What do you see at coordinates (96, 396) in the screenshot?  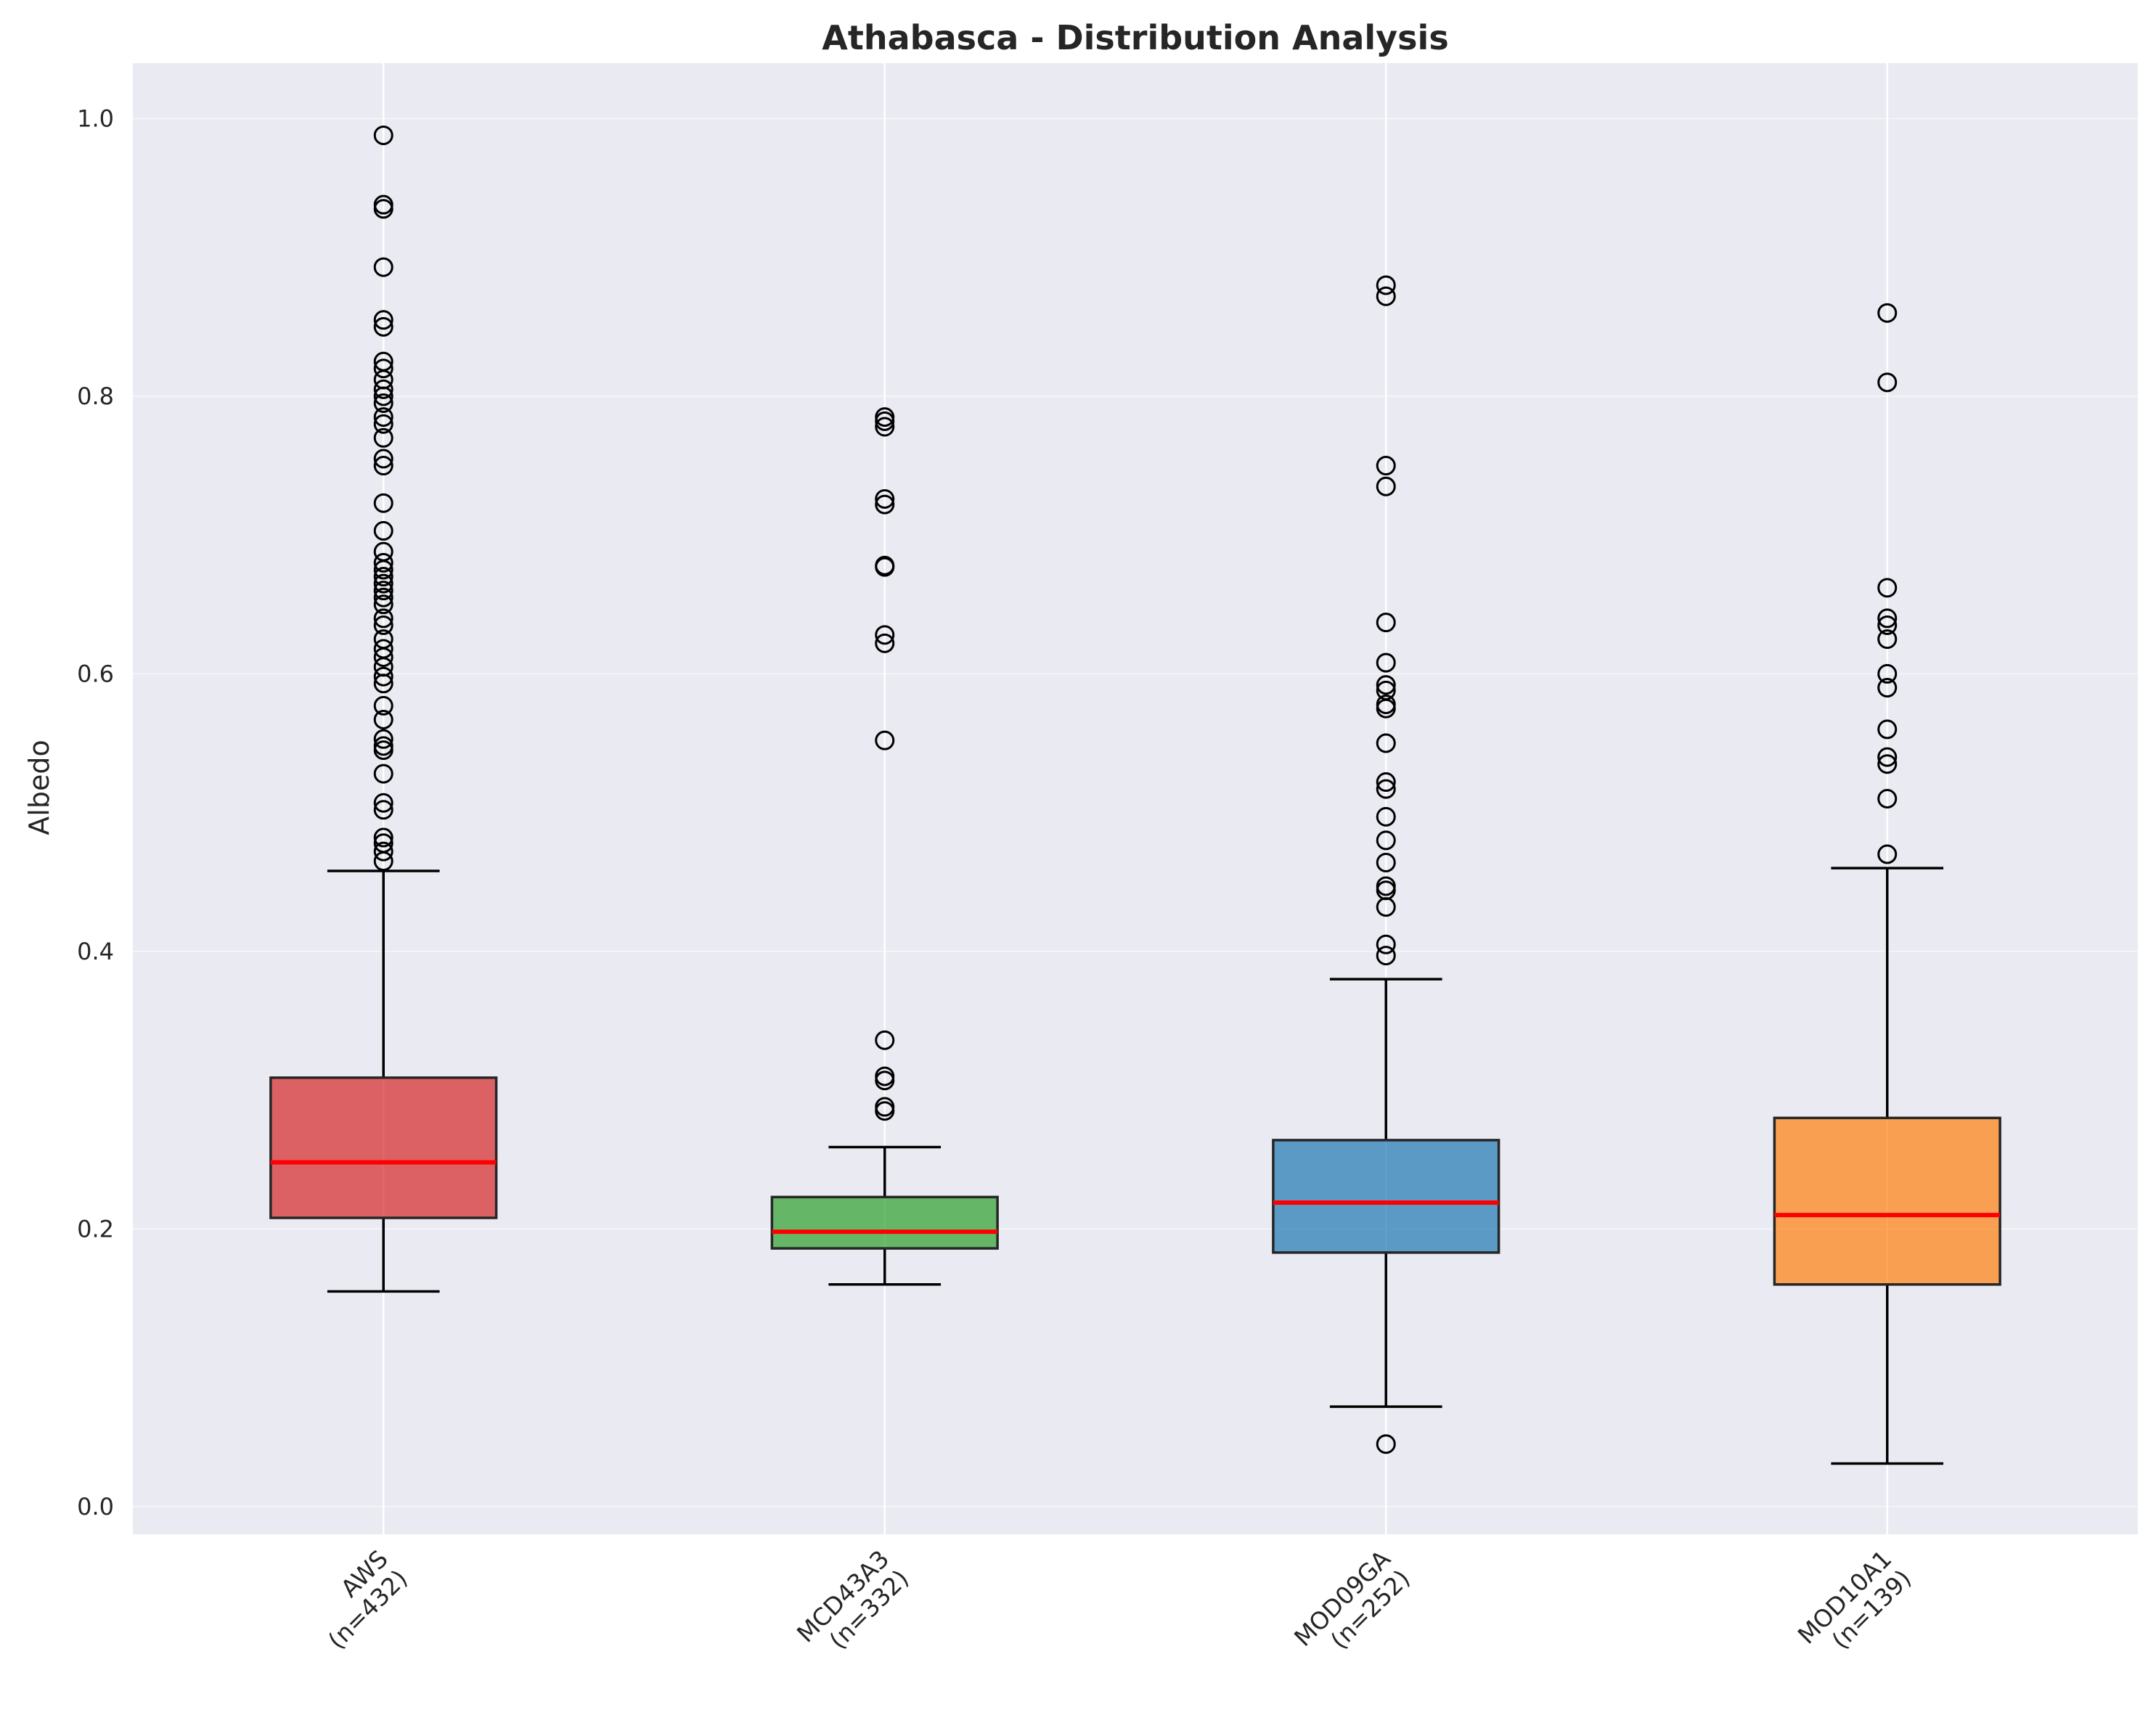 I see `y-tick-label: 0.8` at bounding box center [96, 396].